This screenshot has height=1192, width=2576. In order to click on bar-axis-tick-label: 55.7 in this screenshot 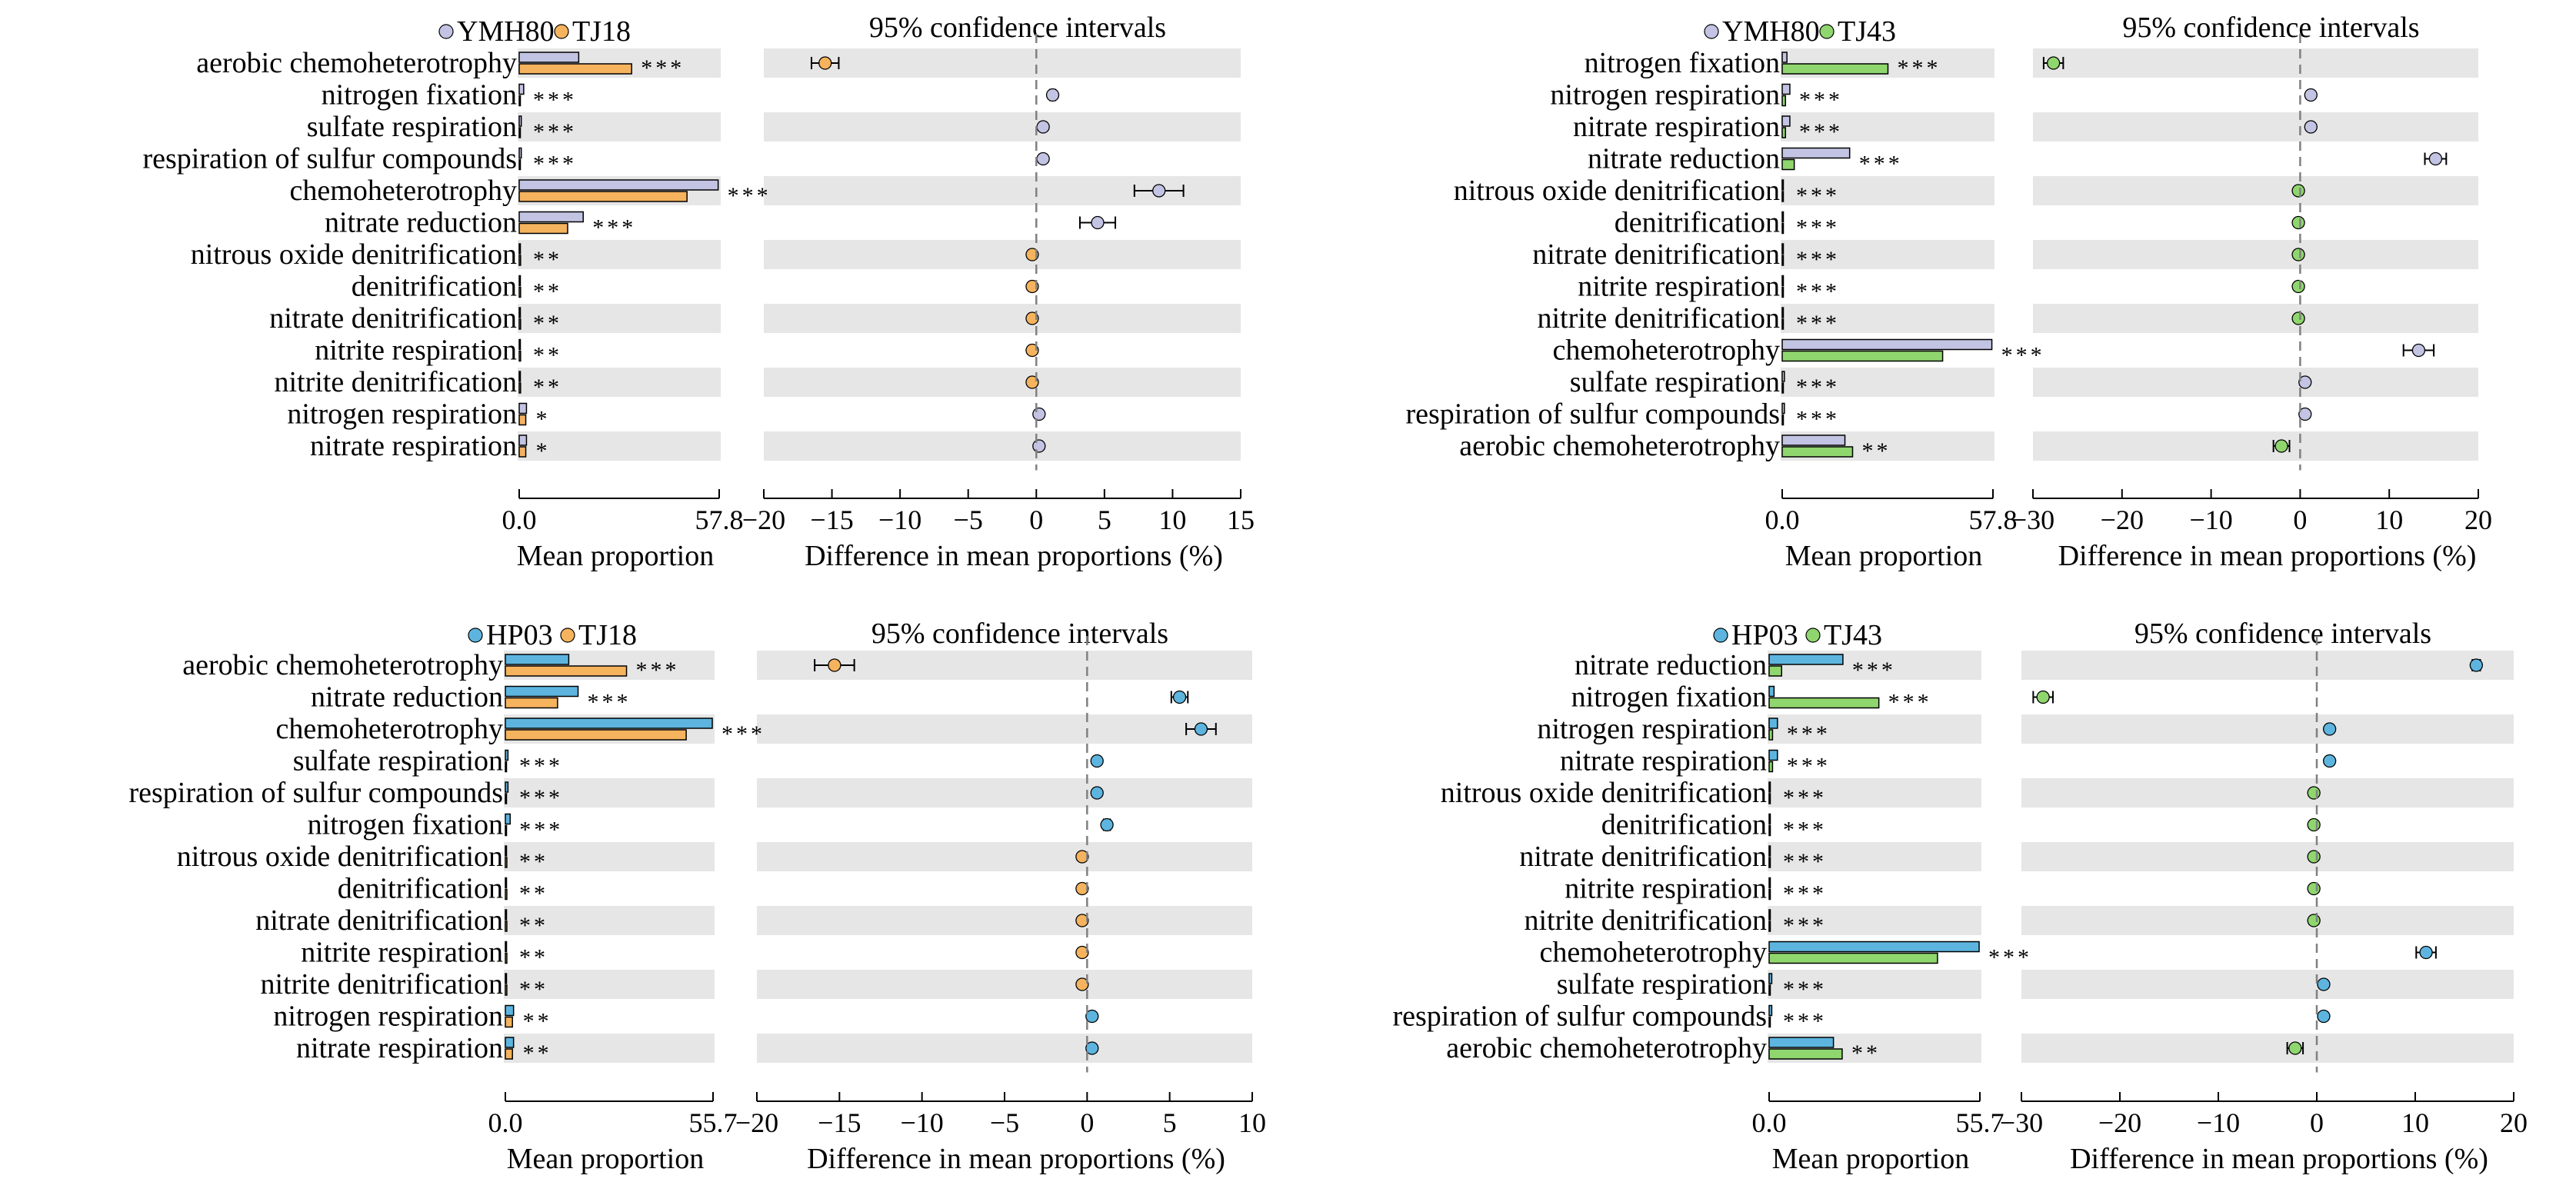, I will do `click(1980, 1122)`.